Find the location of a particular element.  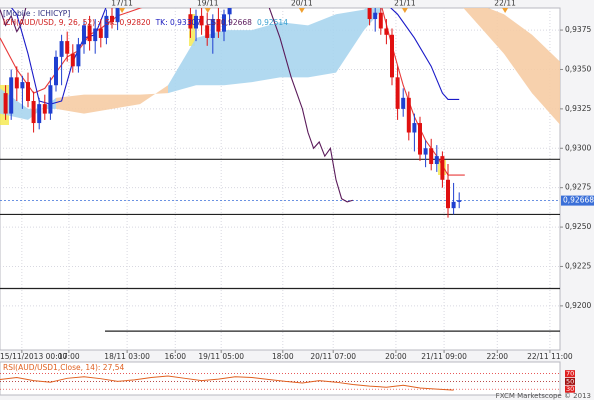

y-tick-label: 0,9375 is located at coordinates (578, 29).